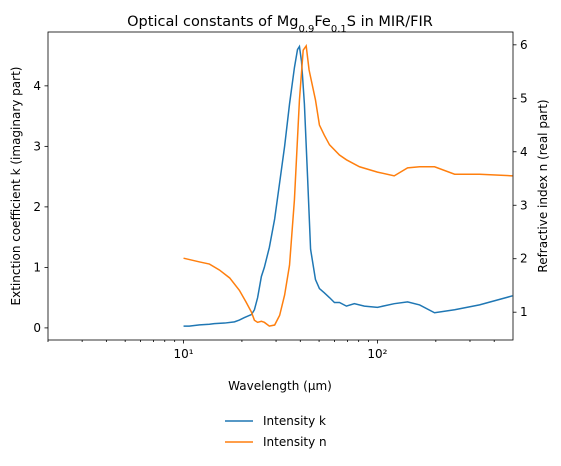 This screenshot has height=466, width=561. Describe the element at coordinates (183, 354) in the screenshot. I see `x-tick-label: 10¹` at that location.